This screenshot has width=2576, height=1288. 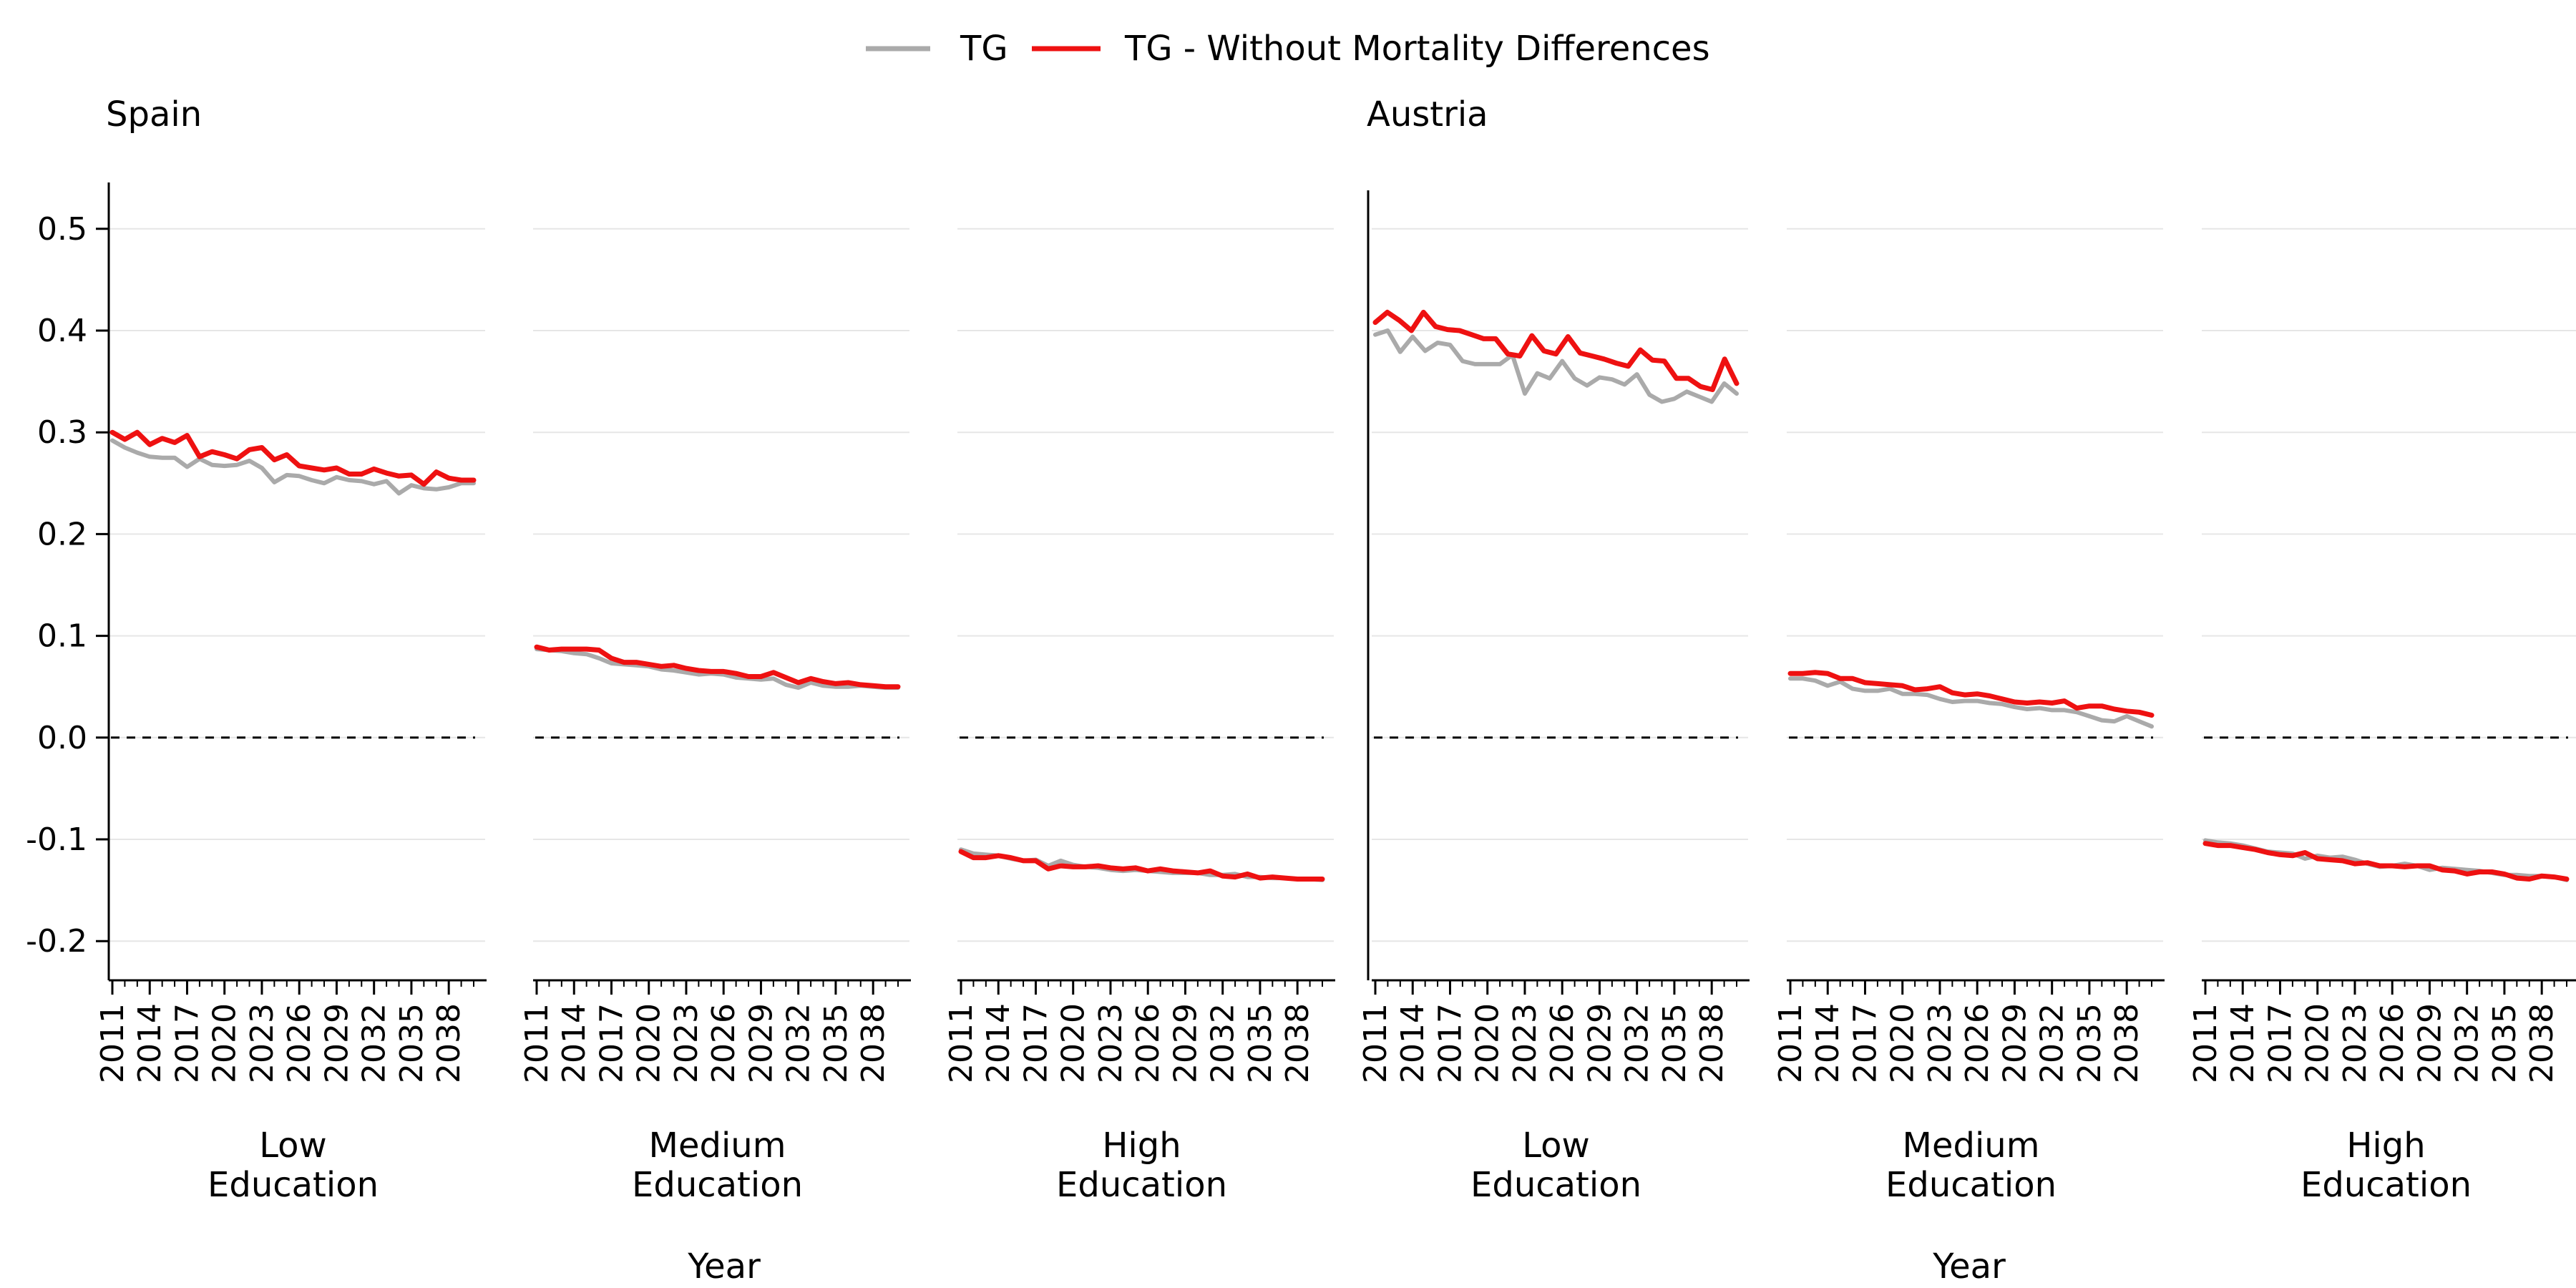 What do you see at coordinates (537, 1043) in the screenshot?
I see `x-tick-label-spain-medium-2011: 2011` at bounding box center [537, 1043].